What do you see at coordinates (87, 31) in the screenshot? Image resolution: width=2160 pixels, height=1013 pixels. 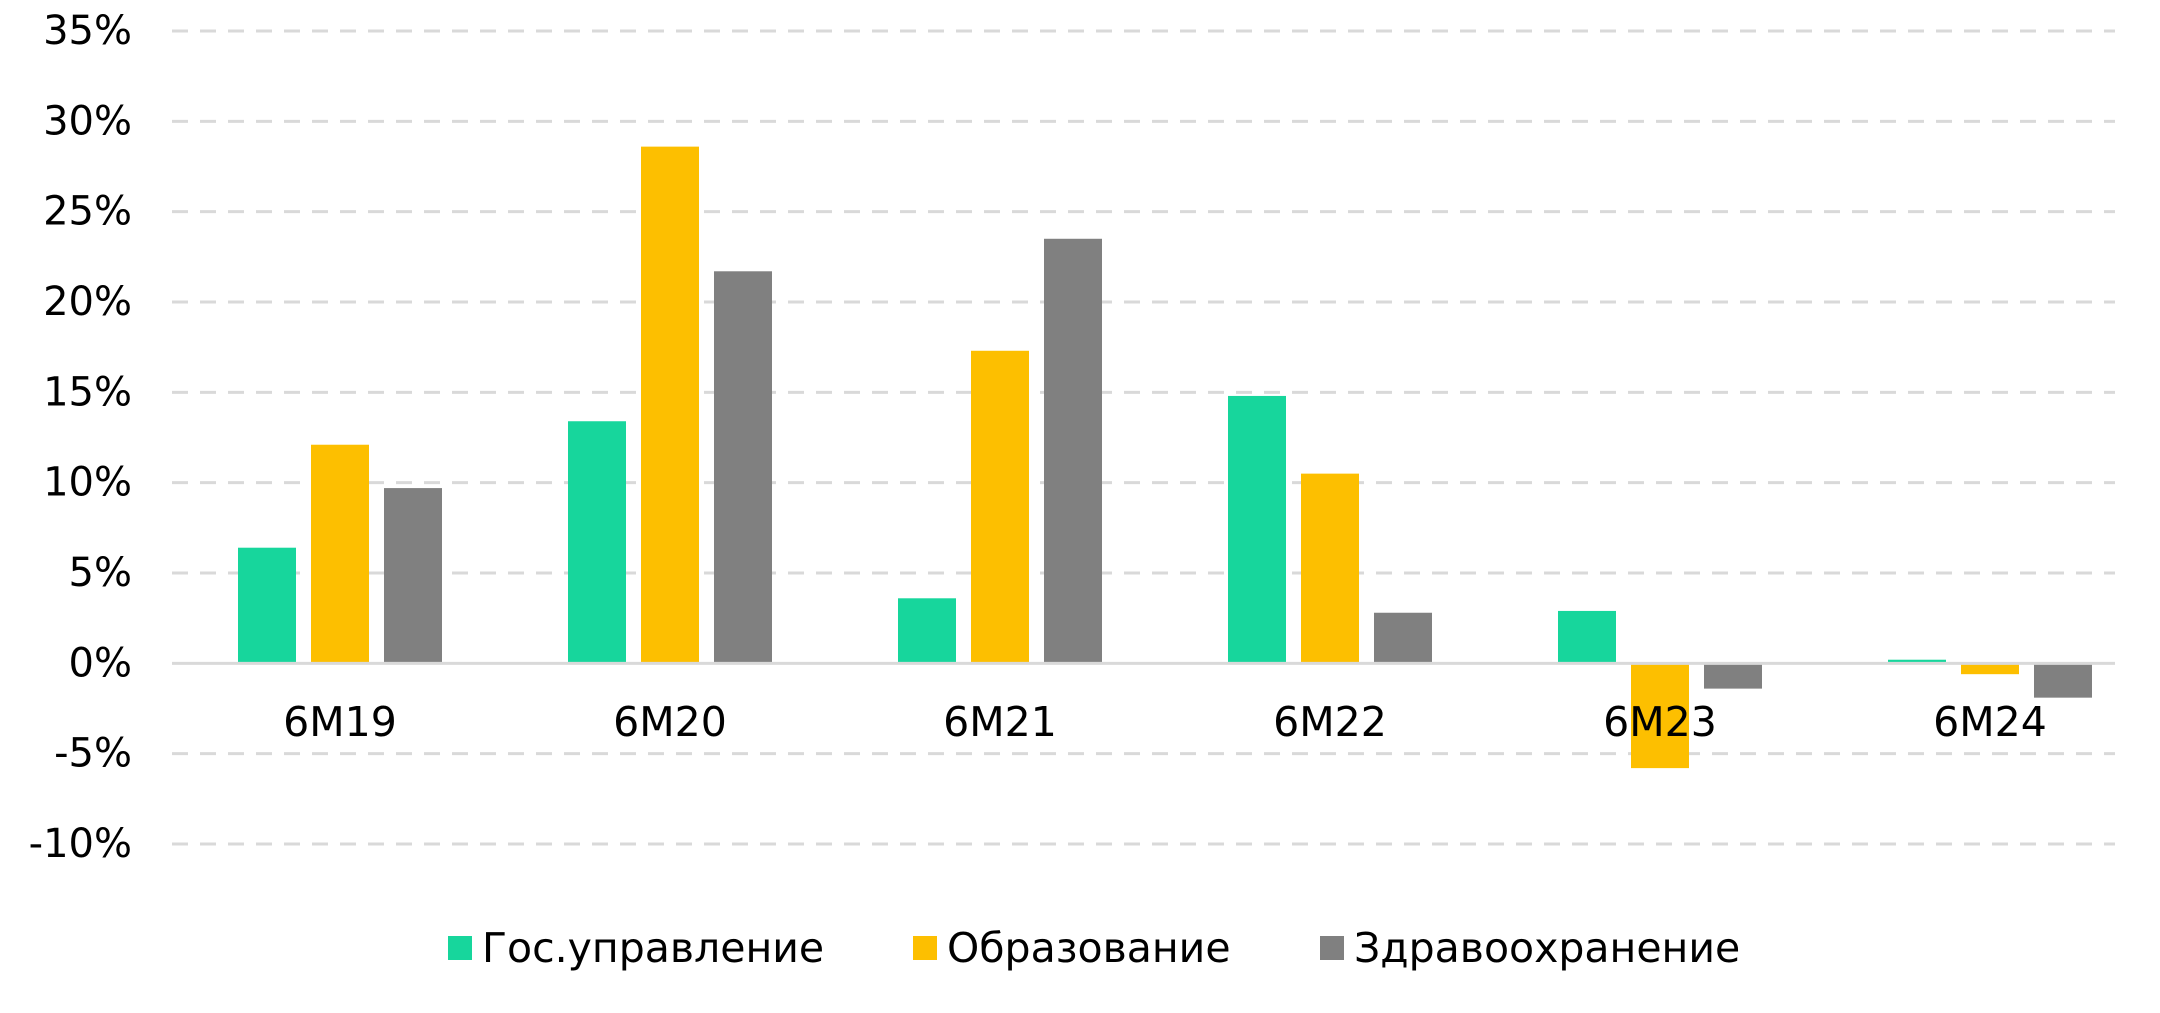 I see `y-tick-label: 35%` at bounding box center [87, 31].